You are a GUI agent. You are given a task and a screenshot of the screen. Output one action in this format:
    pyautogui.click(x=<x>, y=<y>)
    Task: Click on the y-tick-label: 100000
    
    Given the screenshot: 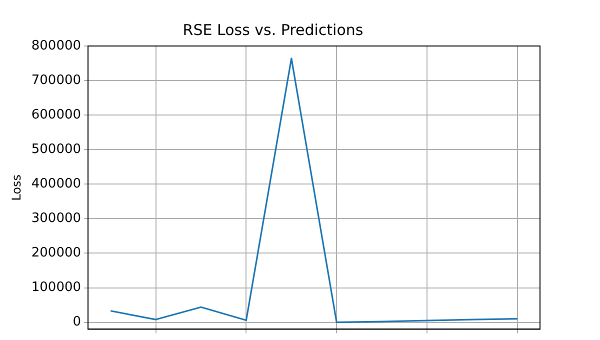 What is the action you would take?
    pyautogui.click(x=56, y=288)
    